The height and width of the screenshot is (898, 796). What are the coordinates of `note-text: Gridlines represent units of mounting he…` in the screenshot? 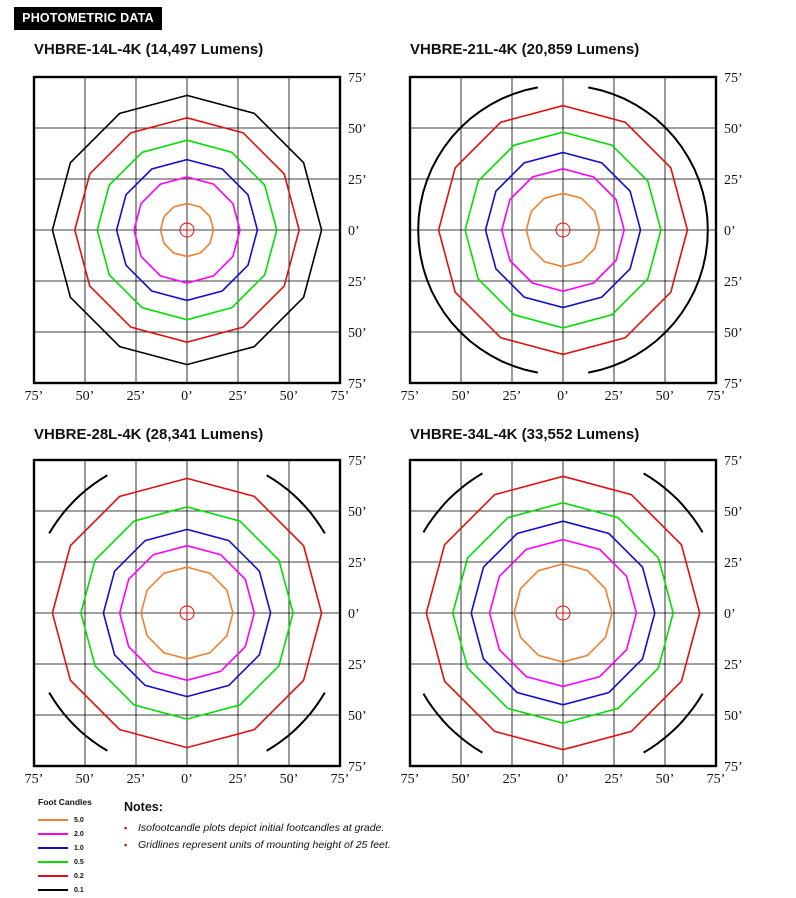 It's located at (264, 845).